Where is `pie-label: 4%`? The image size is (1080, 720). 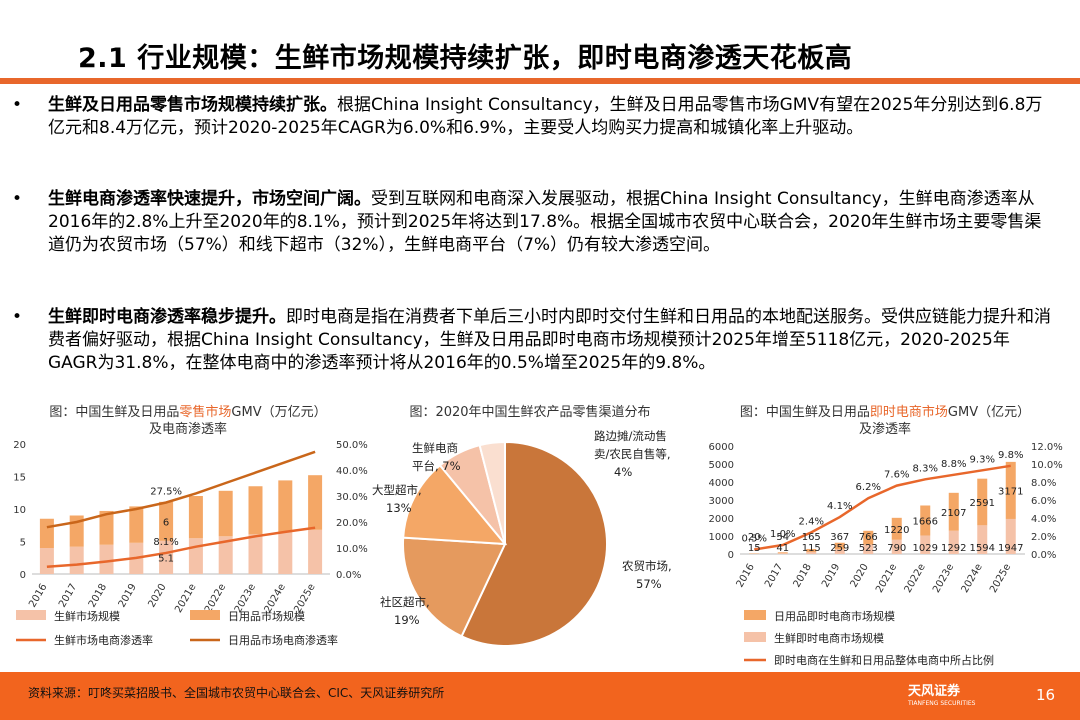
pie-label: 4% is located at coordinates (623, 472).